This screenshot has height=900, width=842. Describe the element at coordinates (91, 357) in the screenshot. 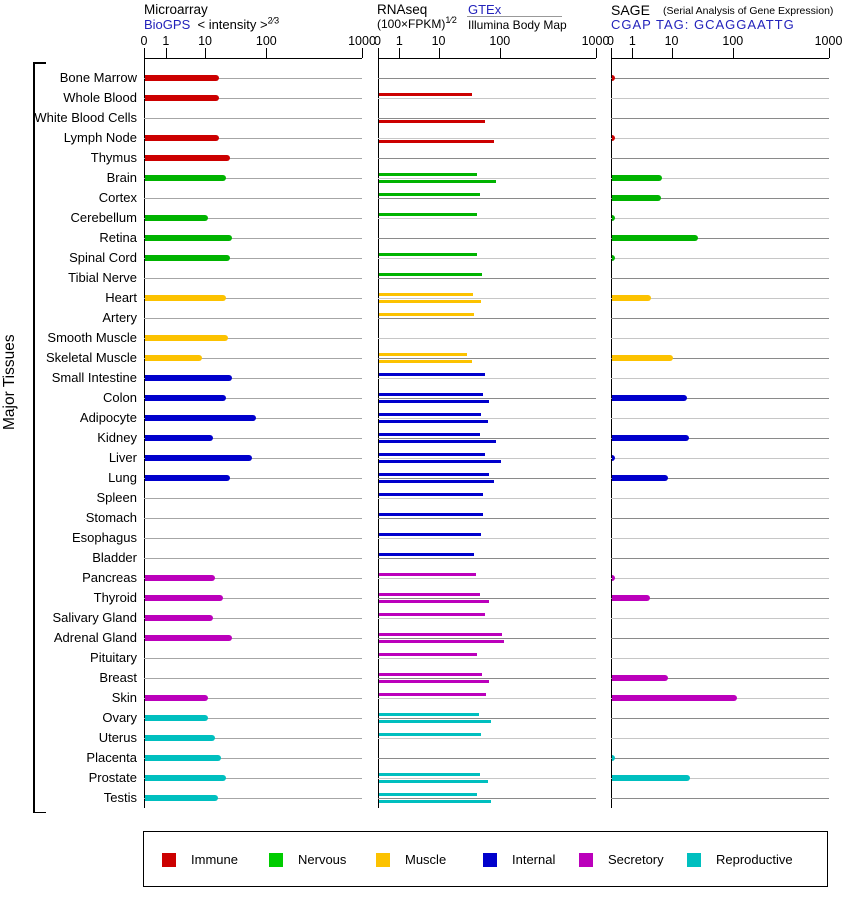

I see `tissue-label-skeletal-muscle: Skeletal Muscle` at that location.